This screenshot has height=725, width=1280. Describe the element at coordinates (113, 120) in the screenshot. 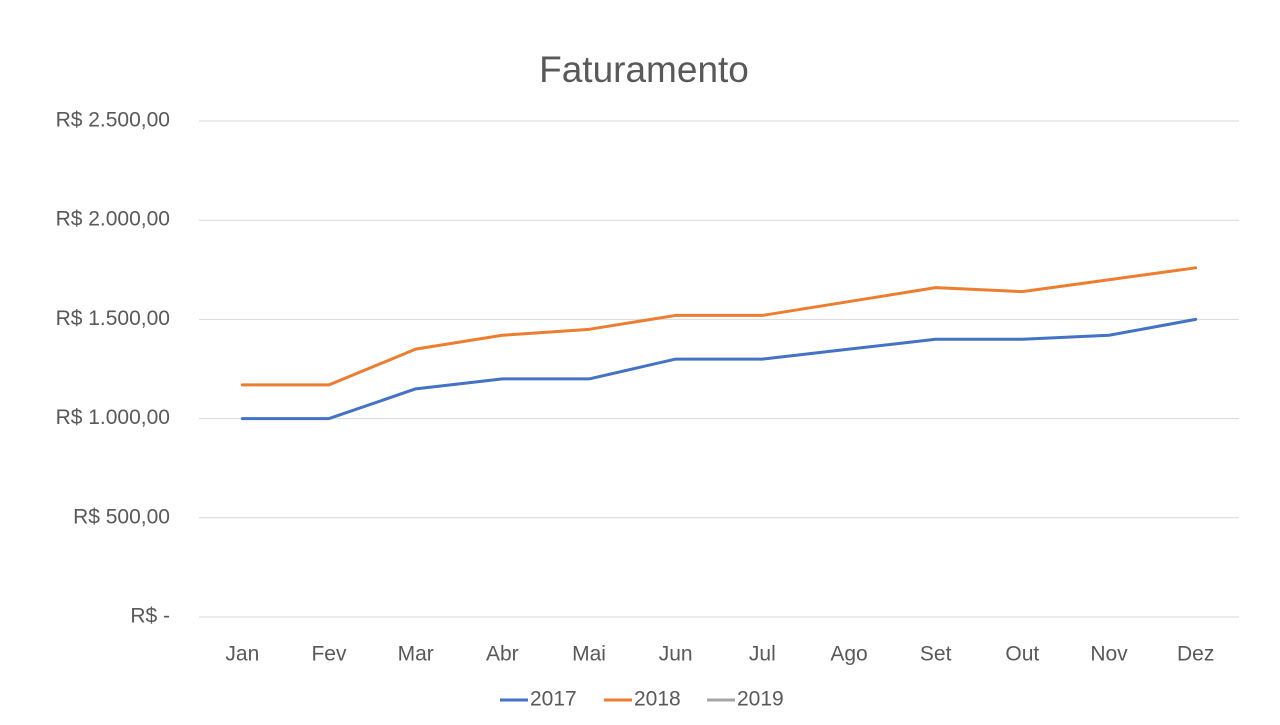

I see `y-tick-label: R$ 2.500,00` at that location.